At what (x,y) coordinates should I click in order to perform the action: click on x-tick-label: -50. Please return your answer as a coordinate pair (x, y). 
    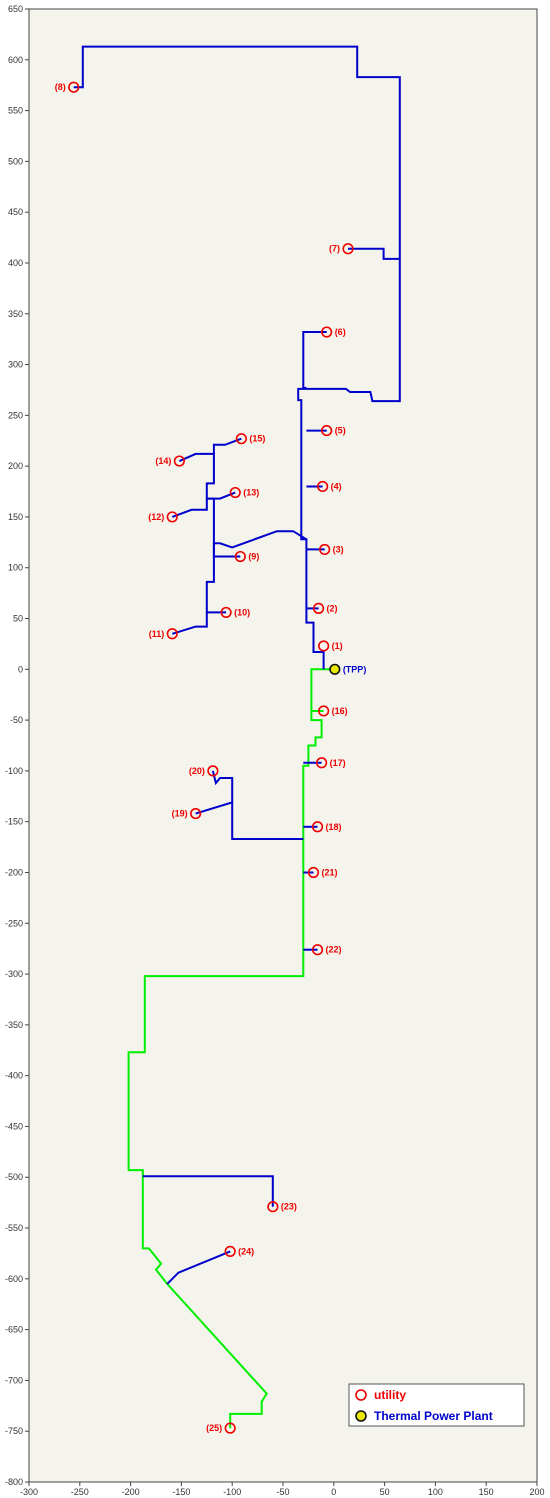
    Looking at the image, I should click on (282, 1492).